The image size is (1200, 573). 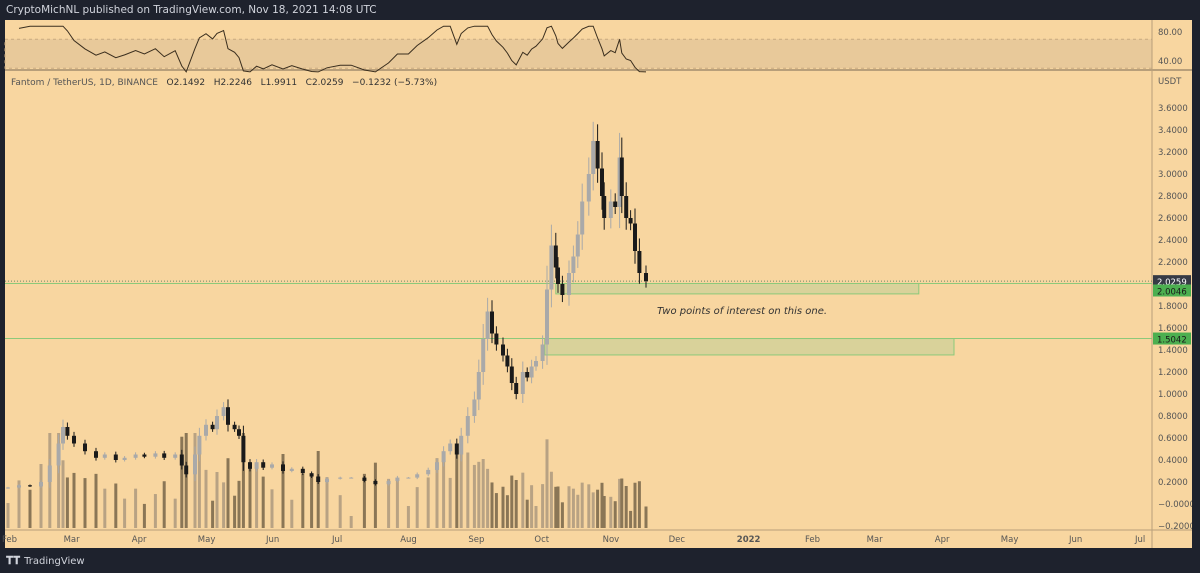 What do you see at coordinates (1170, 82) in the screenshot?
I see `currency-label: USDT` at bounding box center [1170, 82].